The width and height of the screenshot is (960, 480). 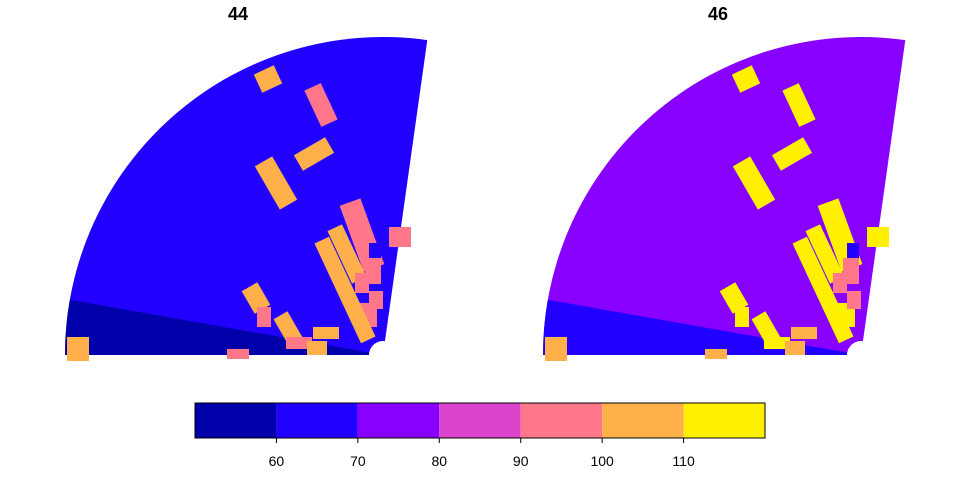 What do you see at coordinates (358, 461) in the screenshot?
I see `colorbar-tick-label: 70` at bounding box center [358, 461].